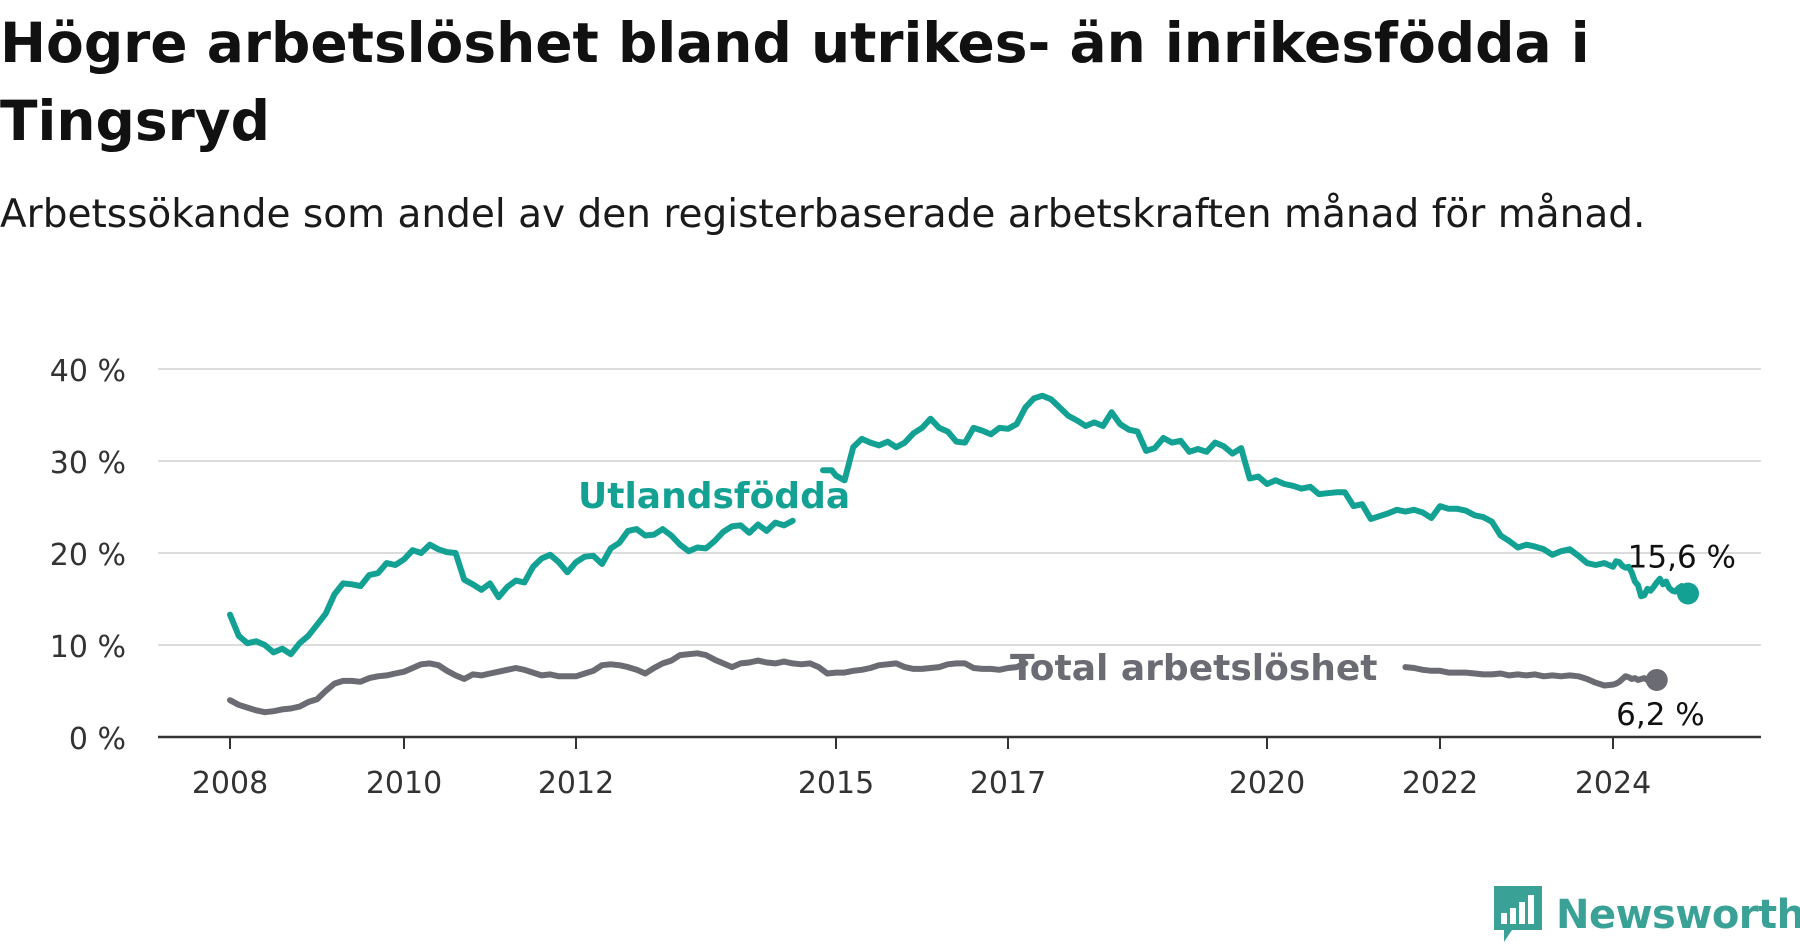 The image size is (1800, 950). Describe the element at coordinates (1008, 783) in the screenshot. I see `x-tick-label: 2017` at that location.